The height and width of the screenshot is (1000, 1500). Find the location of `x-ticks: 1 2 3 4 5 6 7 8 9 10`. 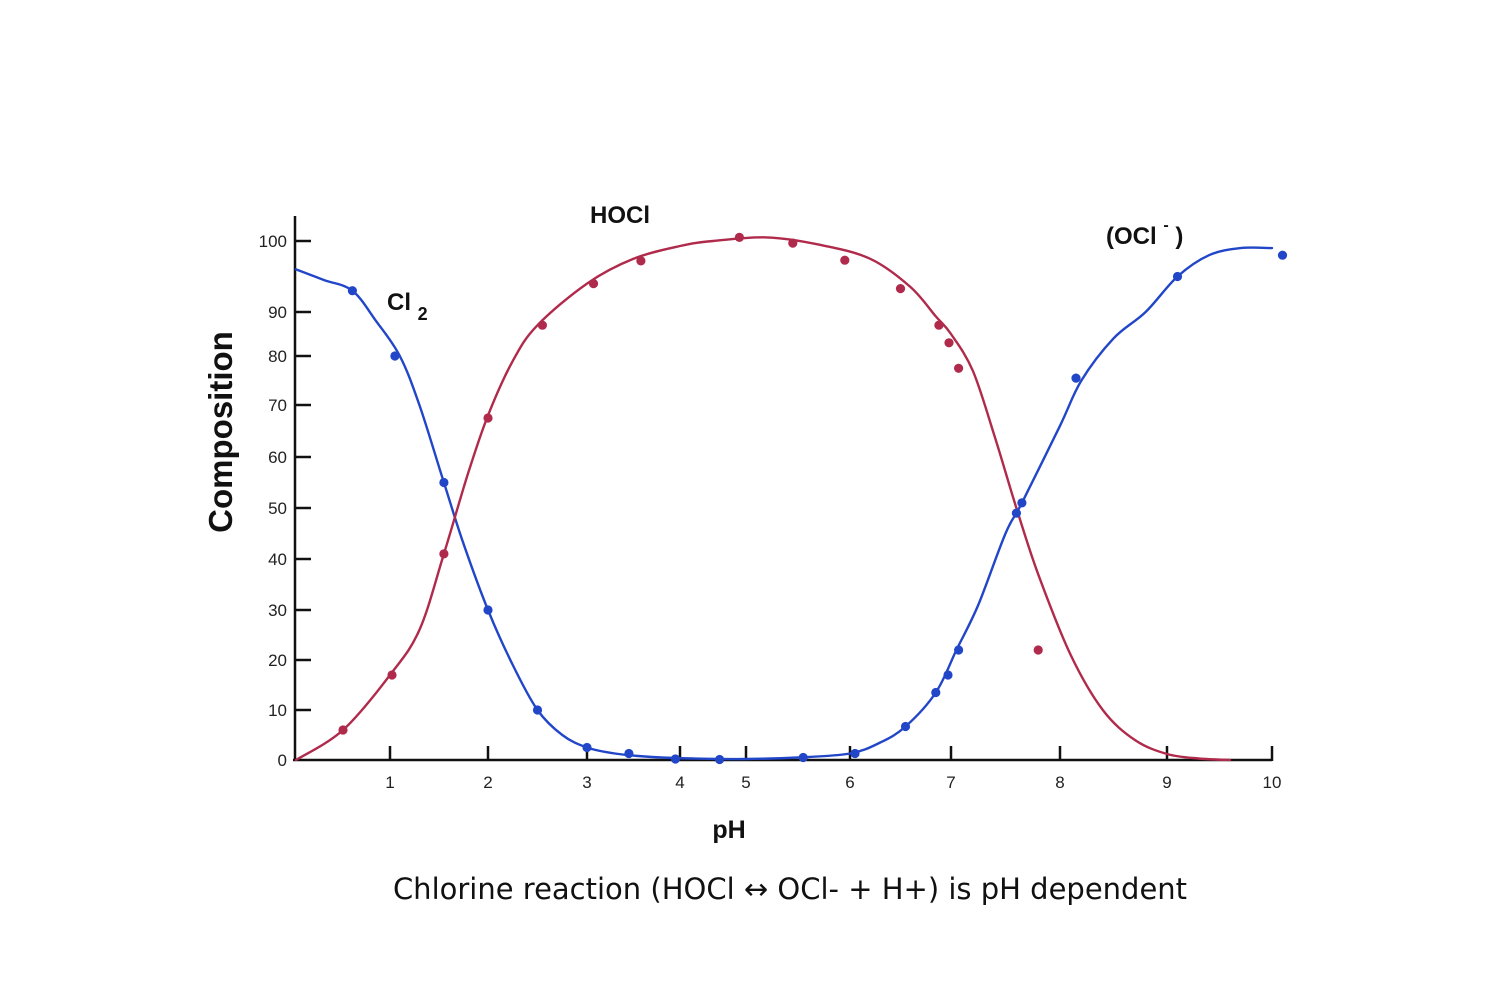

x-ticks: 1 2 3 4 5 6 7 8 9 10 is located at coordinates (833, 769).